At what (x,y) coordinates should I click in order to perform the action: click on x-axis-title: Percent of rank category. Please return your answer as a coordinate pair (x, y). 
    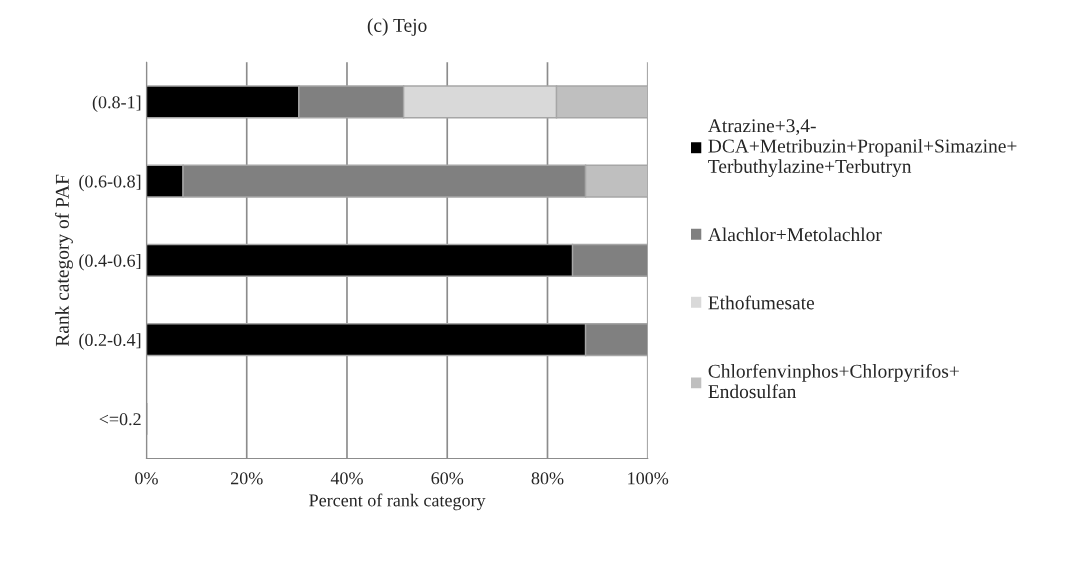
    Looking at the image, I should click on (397, 502).